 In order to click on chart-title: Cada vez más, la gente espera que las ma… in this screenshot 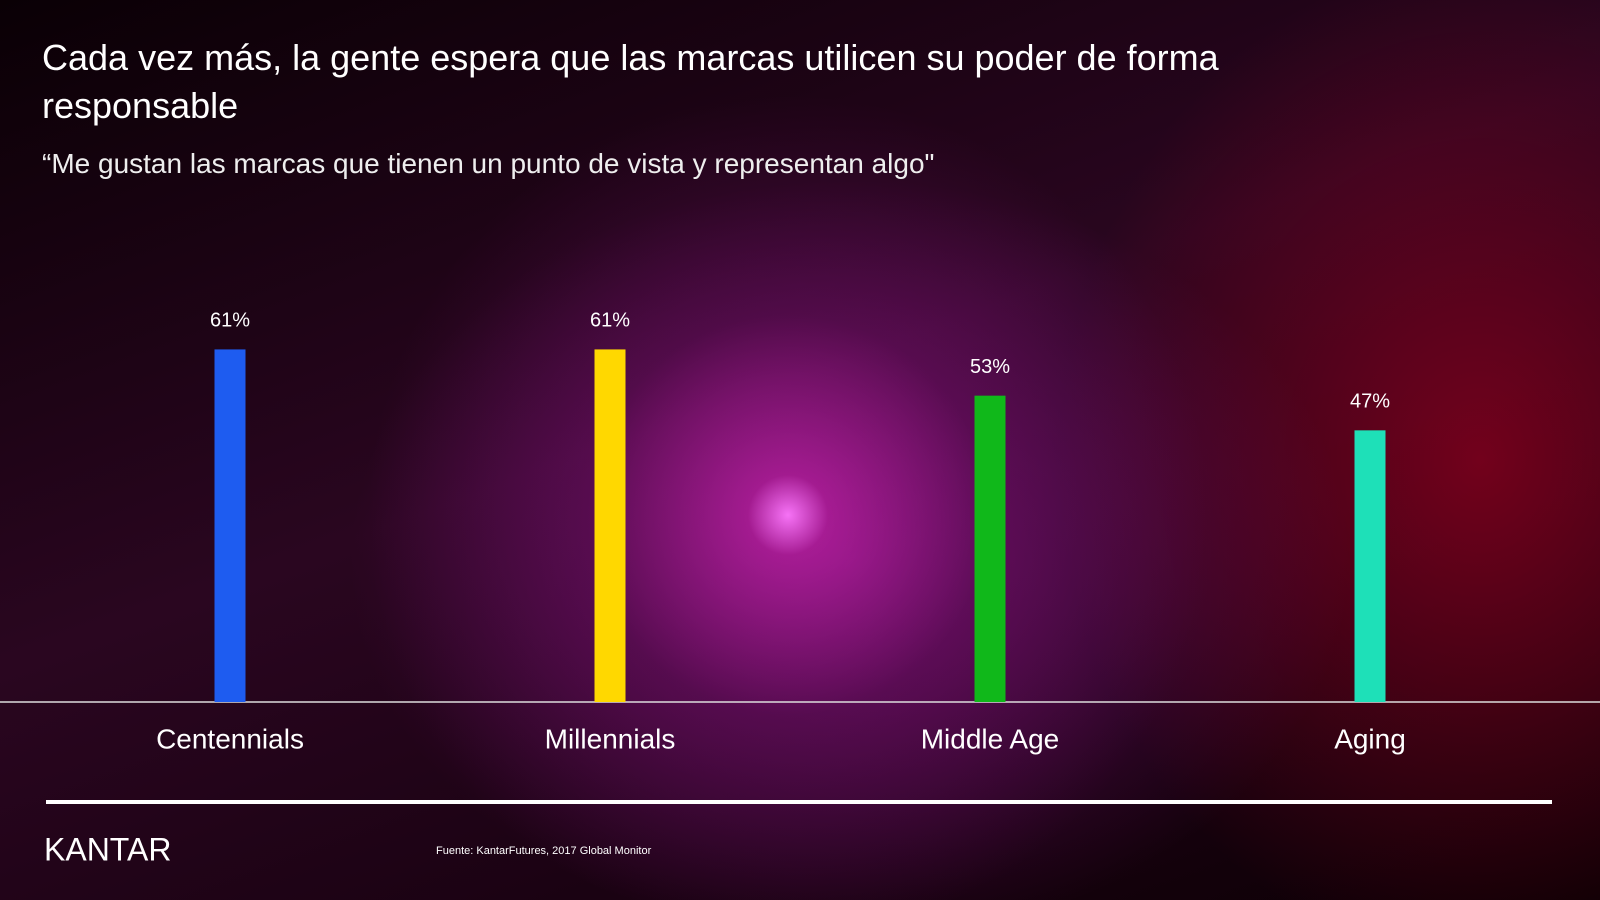, I will do `click(630, 81)`.